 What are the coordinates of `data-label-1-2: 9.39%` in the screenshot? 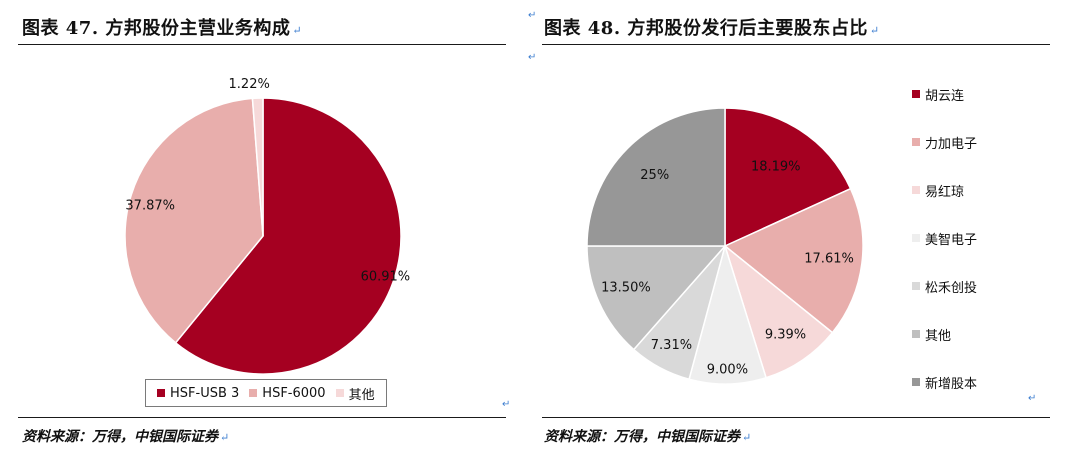 It's located at (785, 335).